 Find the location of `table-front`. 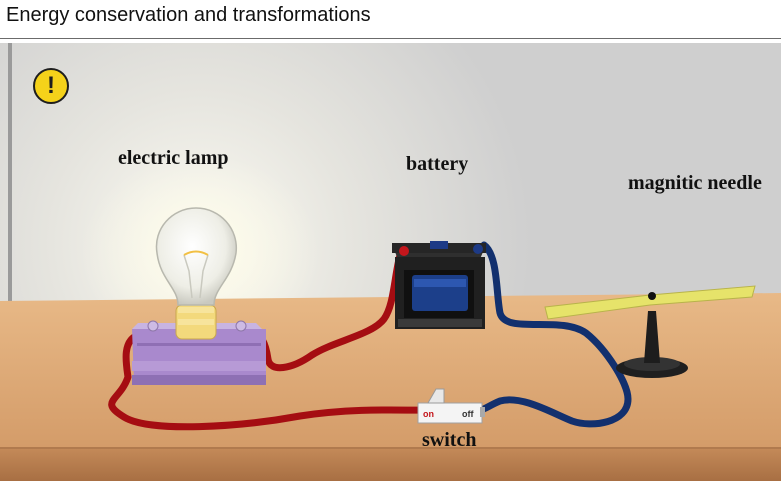

table-front is located at coordinates (390, 464).